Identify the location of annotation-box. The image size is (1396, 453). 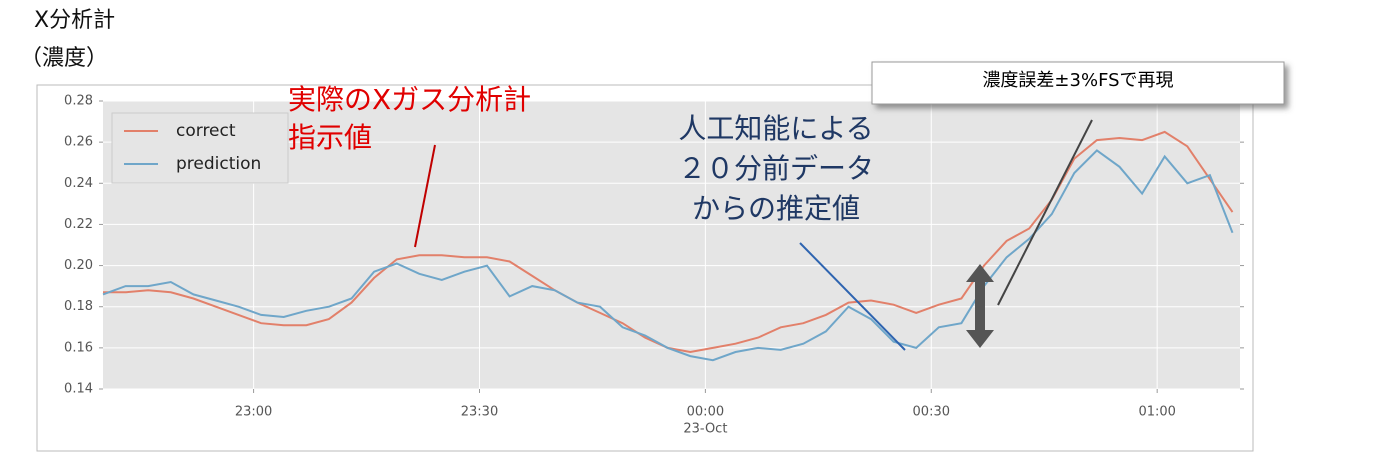
(1078, 83).